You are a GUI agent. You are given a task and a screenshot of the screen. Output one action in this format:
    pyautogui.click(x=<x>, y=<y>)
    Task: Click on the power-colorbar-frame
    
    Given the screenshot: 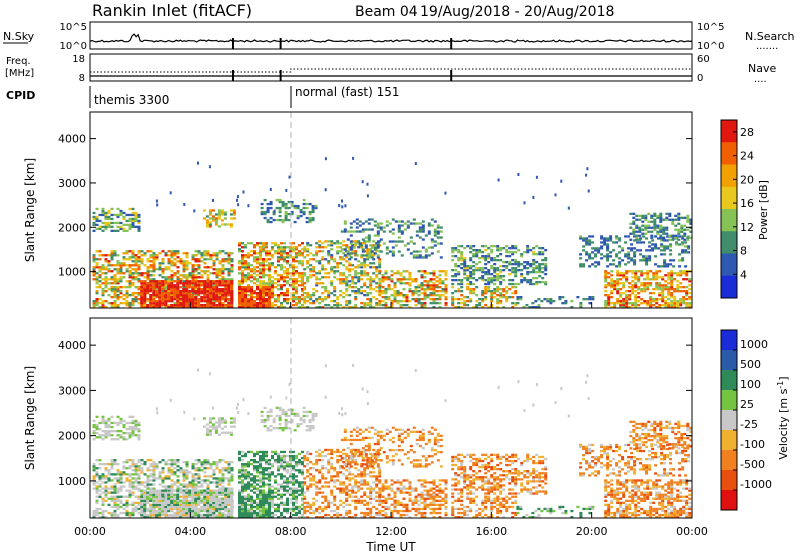 What is the action you would take?
    pyautogui.click(x=729, y=209)
    